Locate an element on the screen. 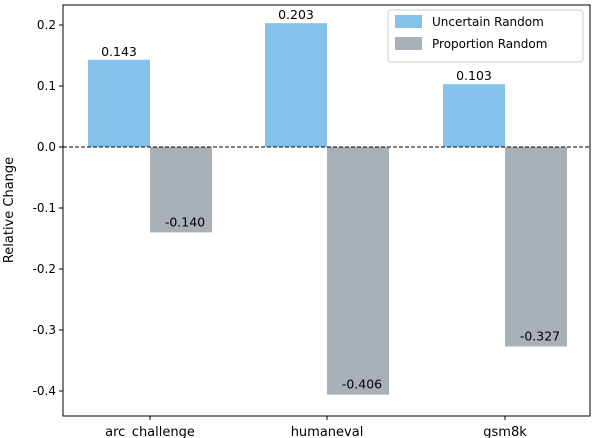 This screenshot has height=438, width=592. x-tick-label-arc-challenge: arc_challenge is located at coordinates (150, 431).